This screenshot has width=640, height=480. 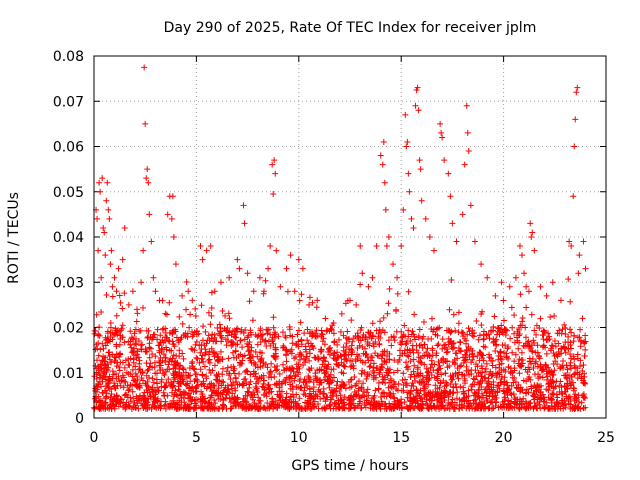 What do you see at coordinates (68, 102) in the screenshot?
I see `y-tick-label: 0.07` at bounding box center [68, 102].